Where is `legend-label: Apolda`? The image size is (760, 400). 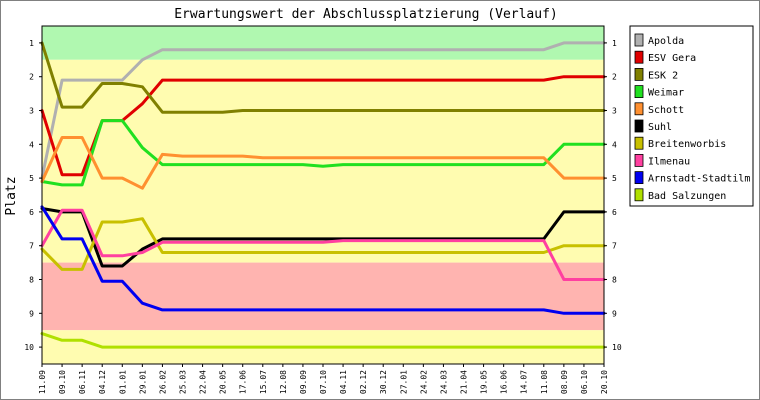 legend-label: Apolda is located at coordinates (666, 41).